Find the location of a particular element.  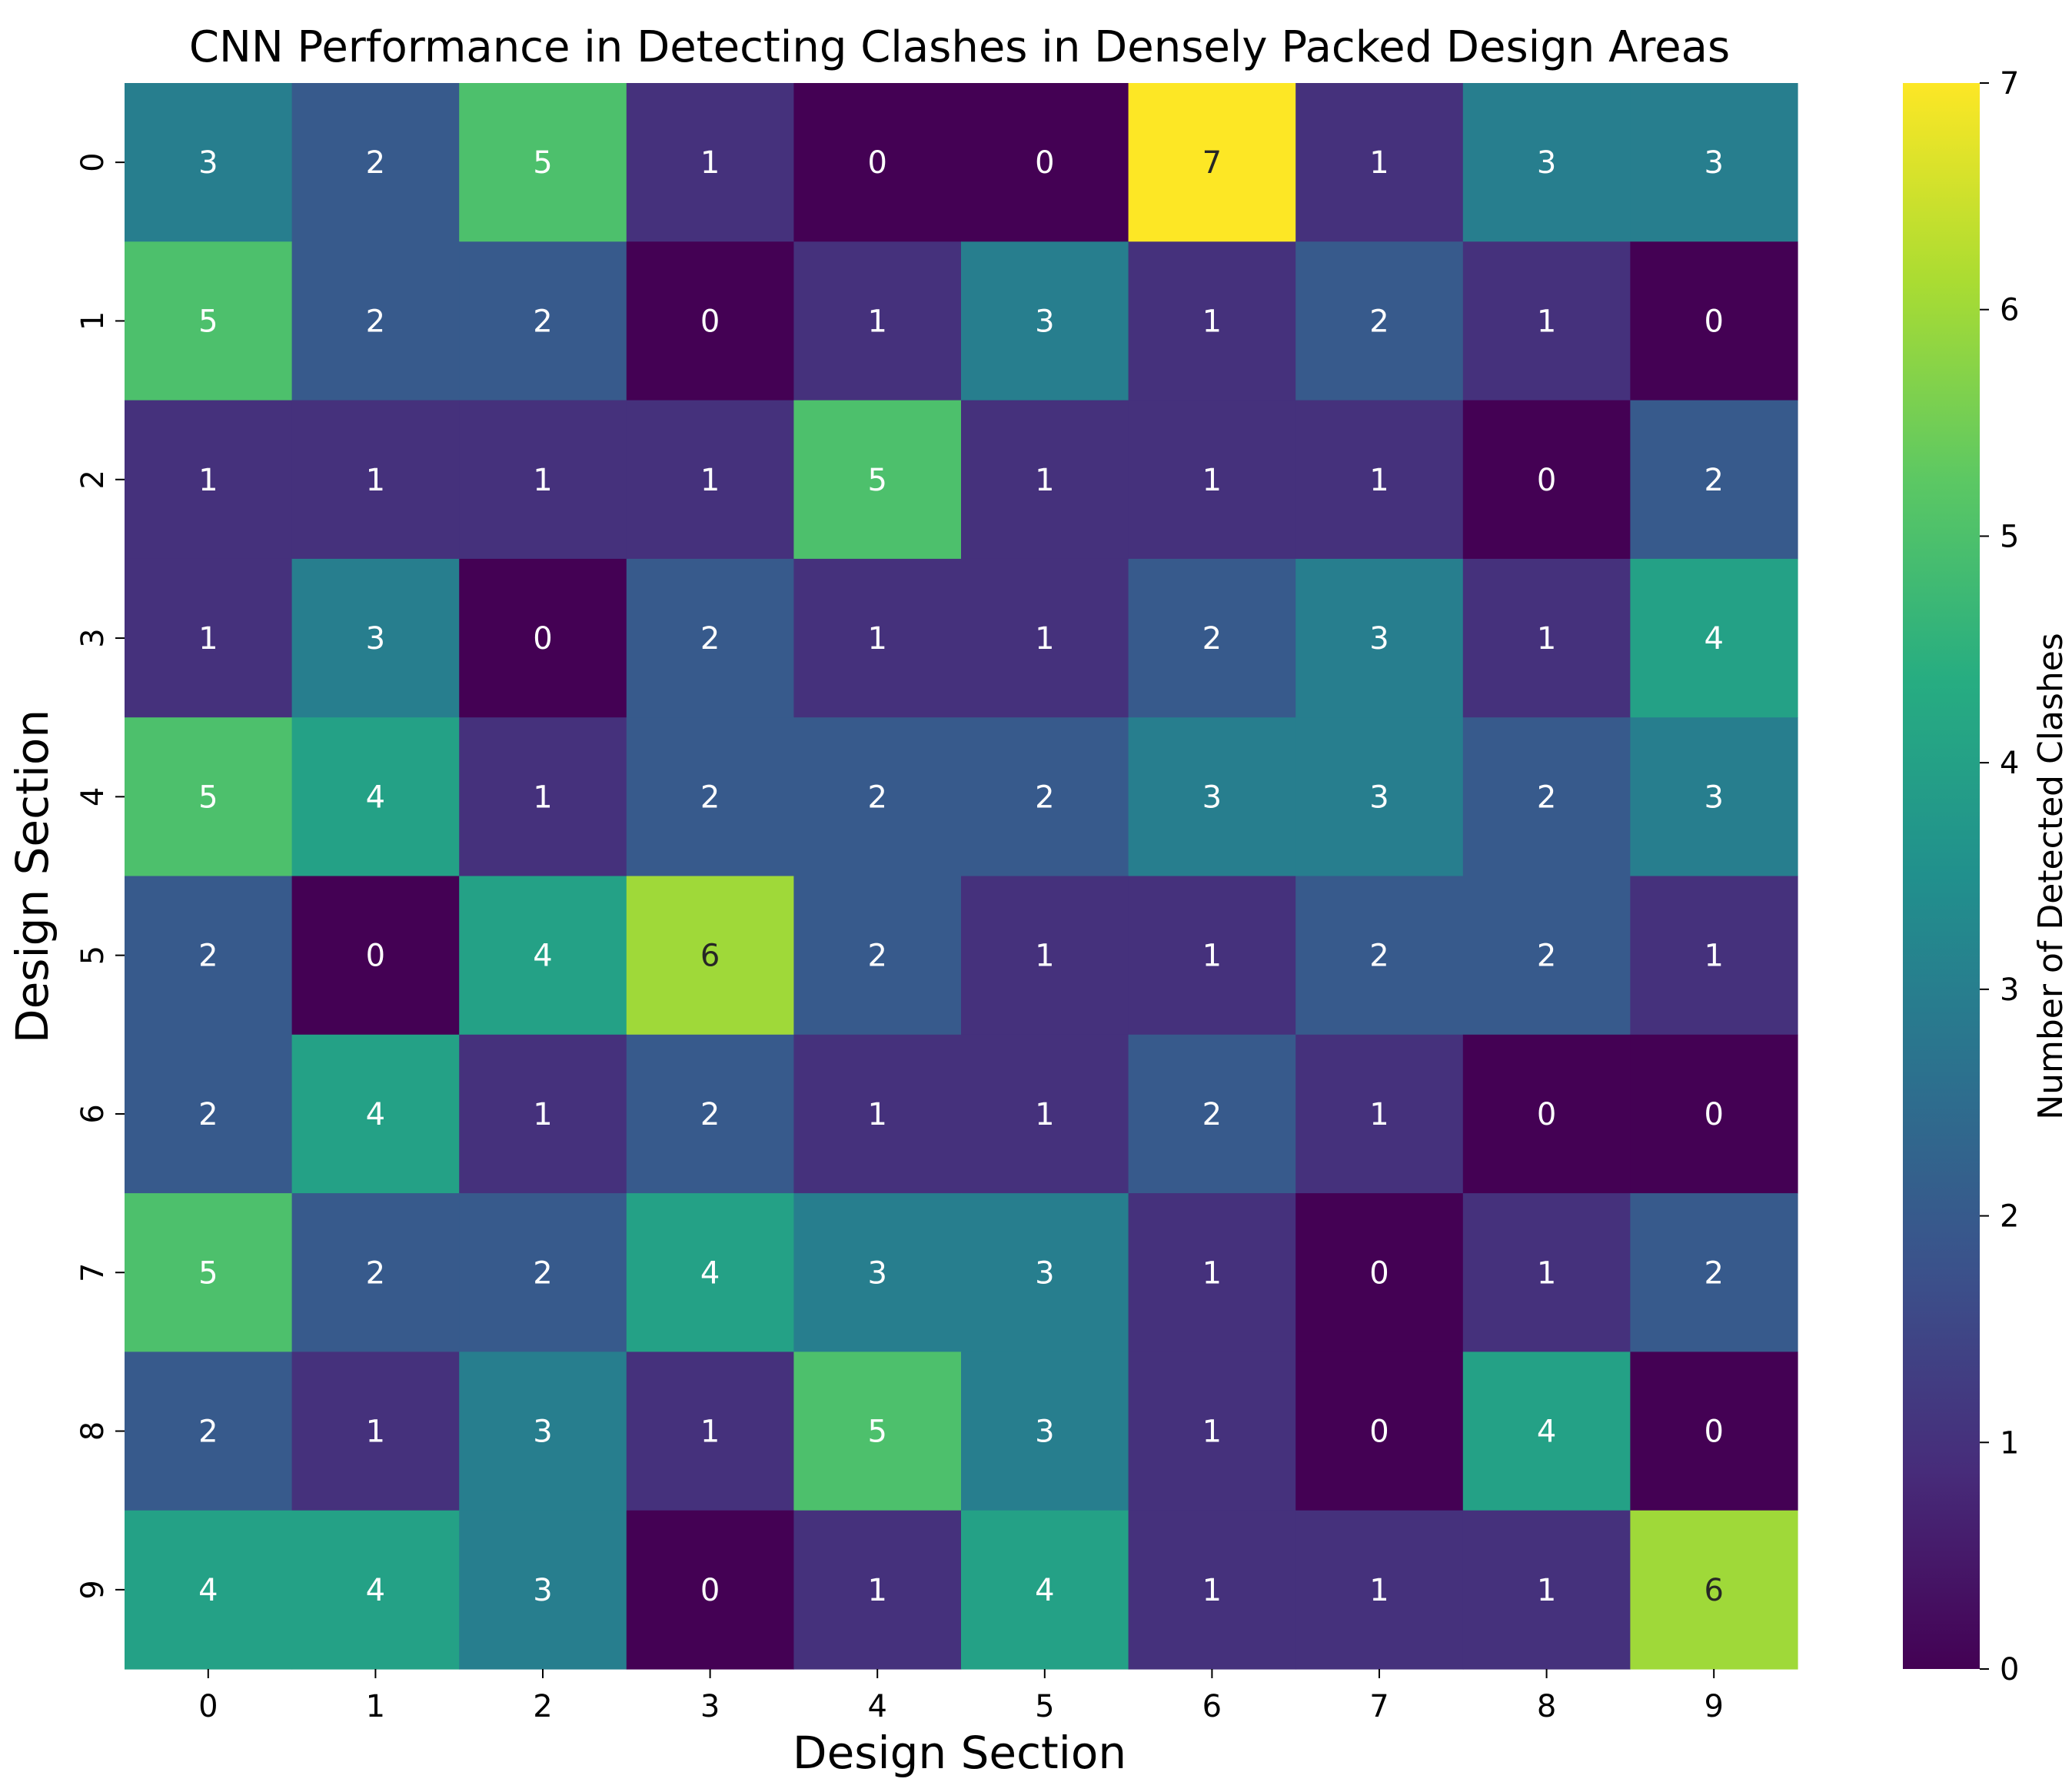

colorbar-label: Number of Detected Clashes is located at coordinates (2050, 876).